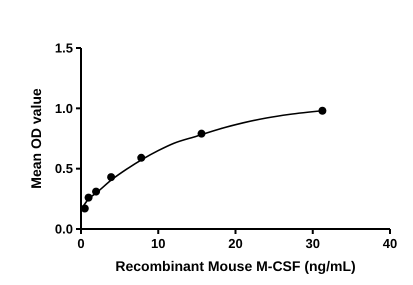  Describe the element at coordinates (63, 229) in the screenshot. I see `y-tick-label: 0.0` at that location.